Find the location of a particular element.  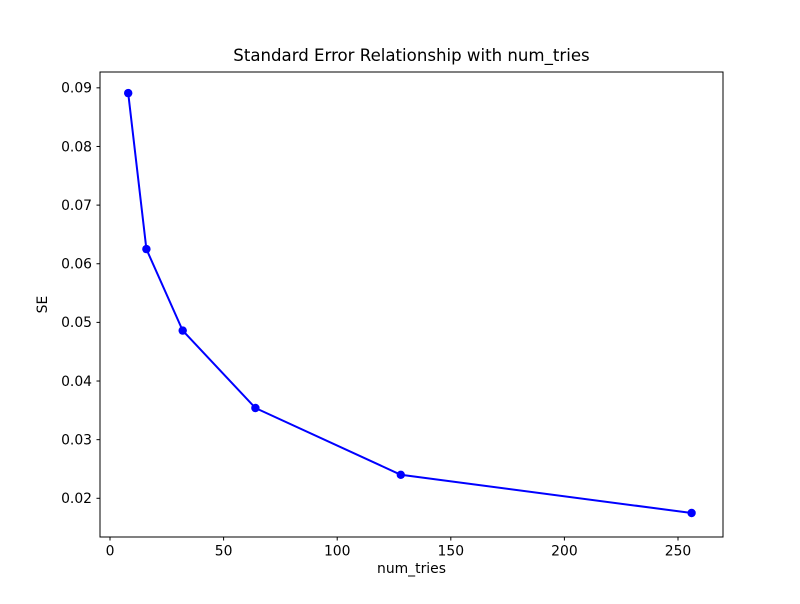

y-tick-label: 0.03 is located at coordinates (76, 440).